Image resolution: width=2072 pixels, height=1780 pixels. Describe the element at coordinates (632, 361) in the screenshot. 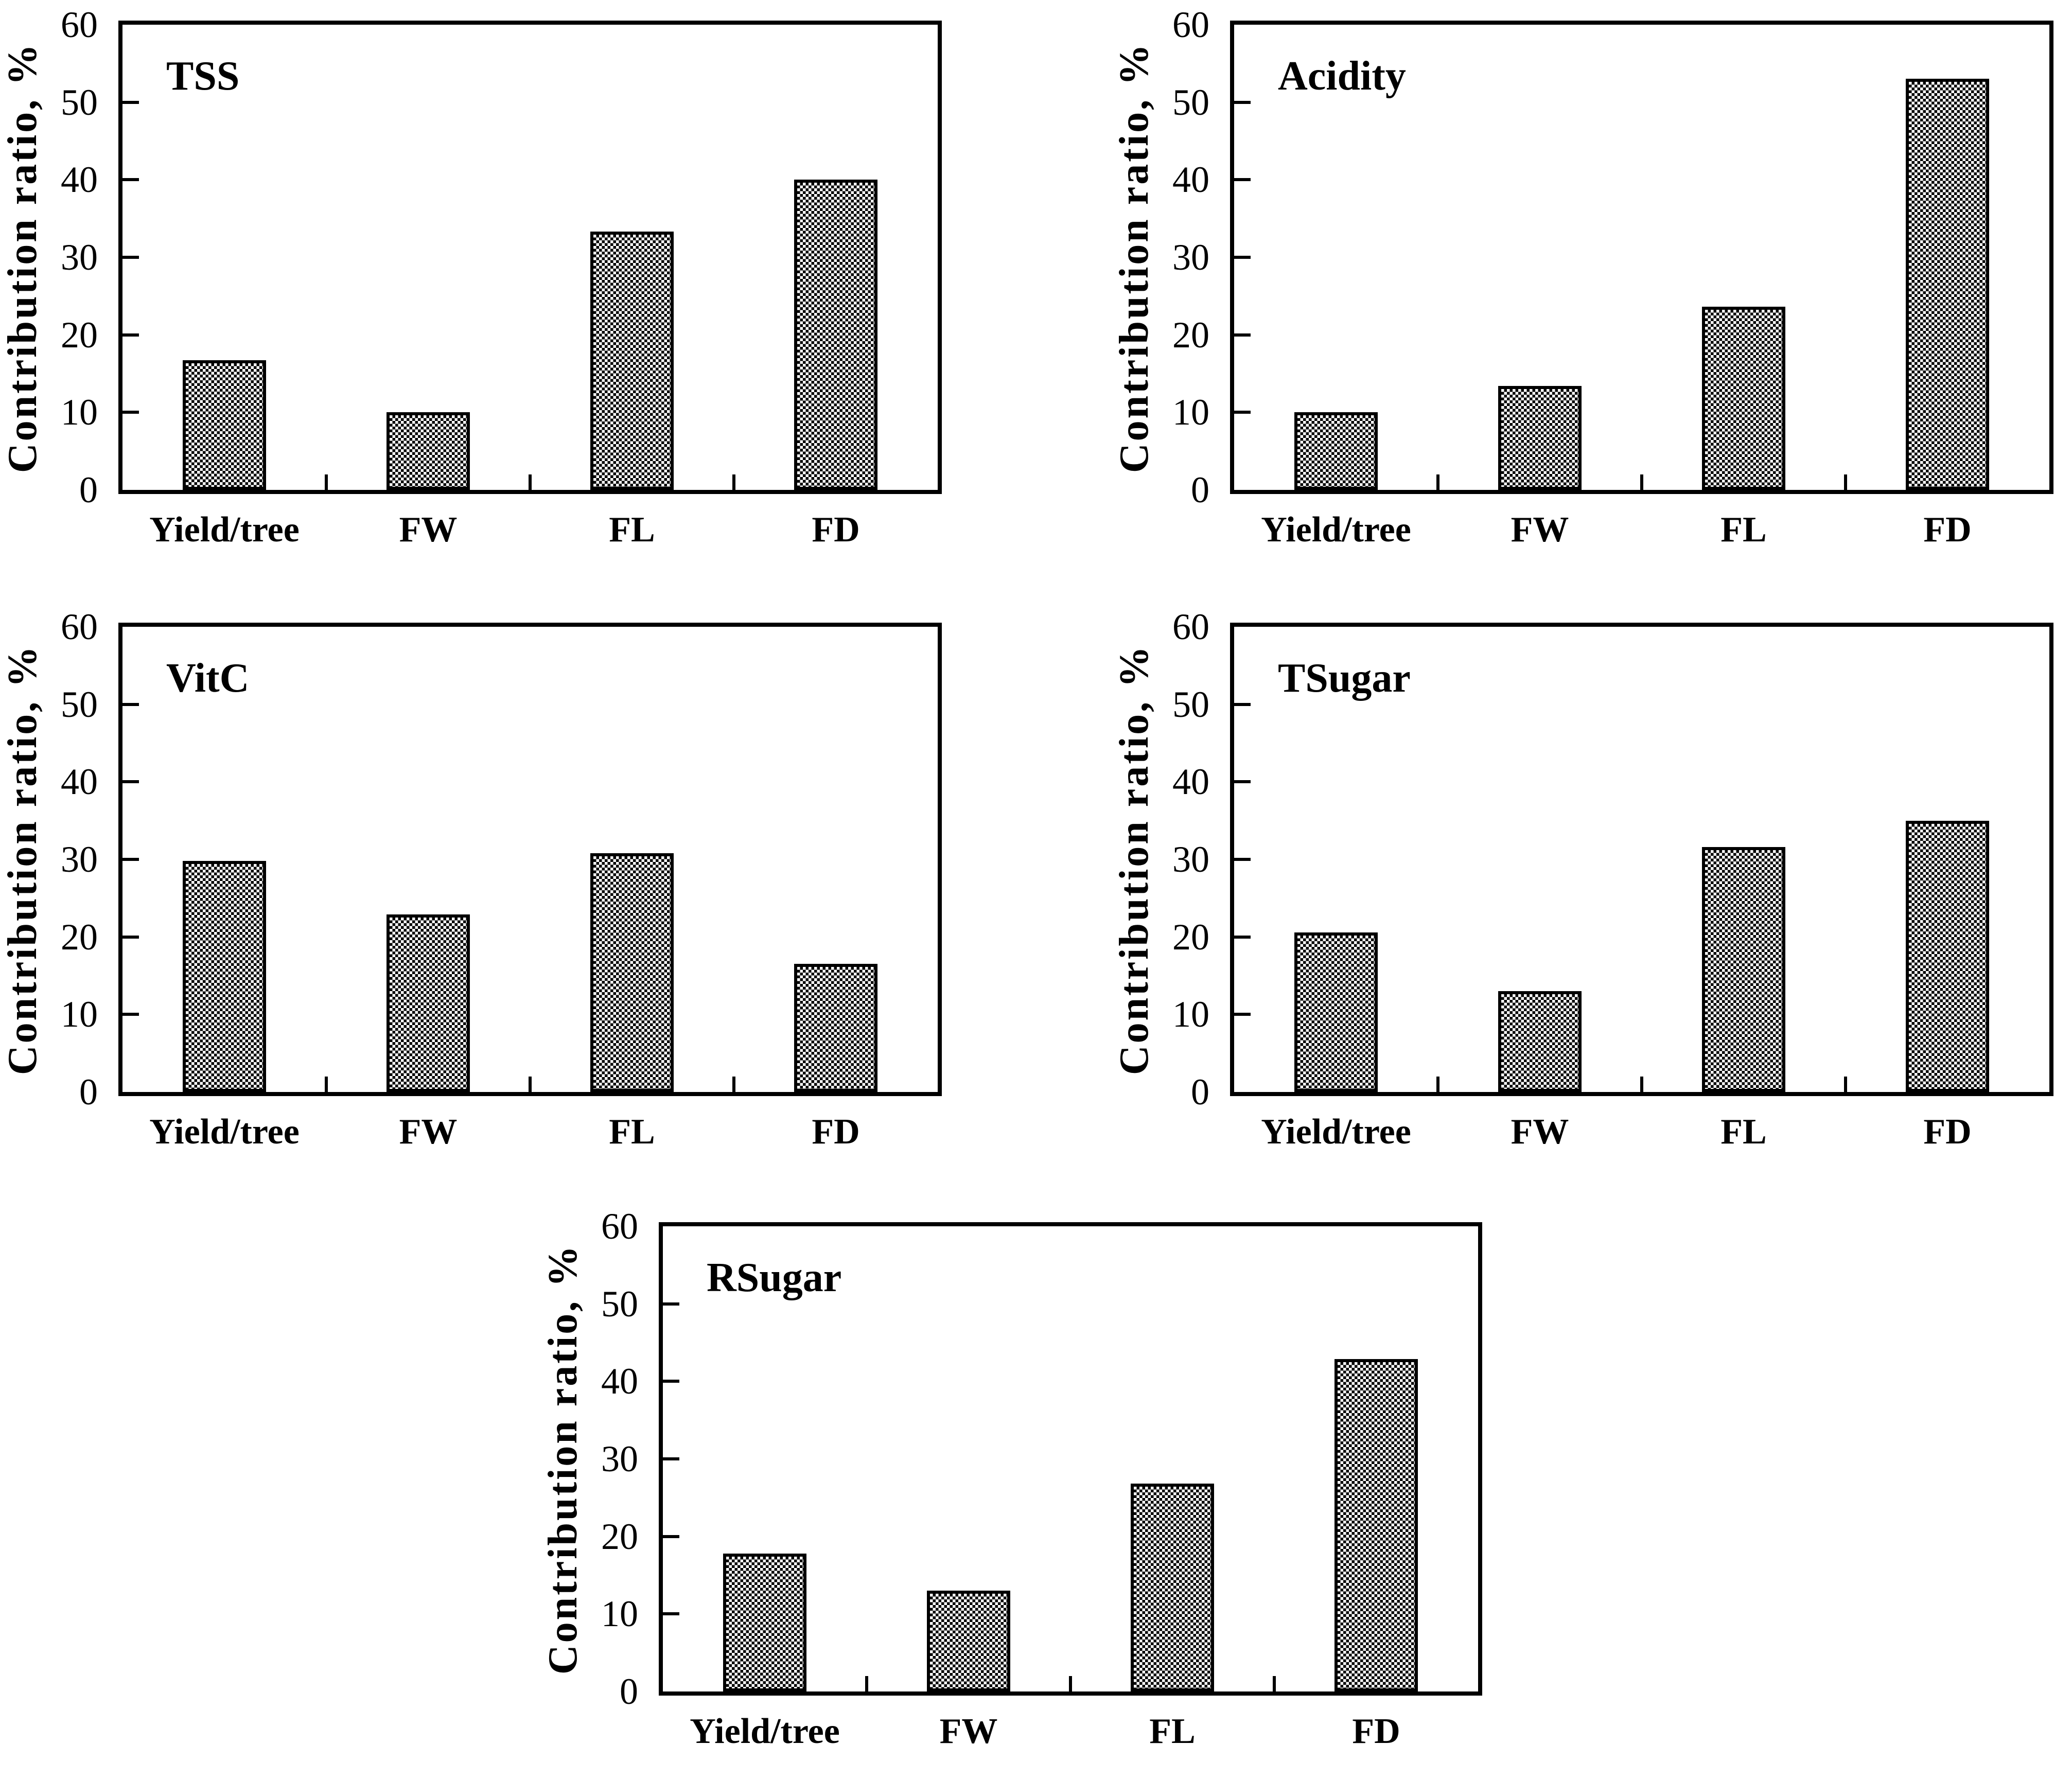

I see `bar-tss-fl` at that location.